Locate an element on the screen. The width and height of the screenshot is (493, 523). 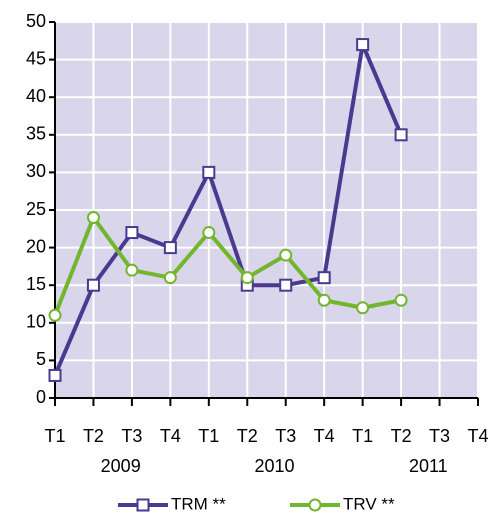
year-label: 2009 is located at coordinates (121, 466).